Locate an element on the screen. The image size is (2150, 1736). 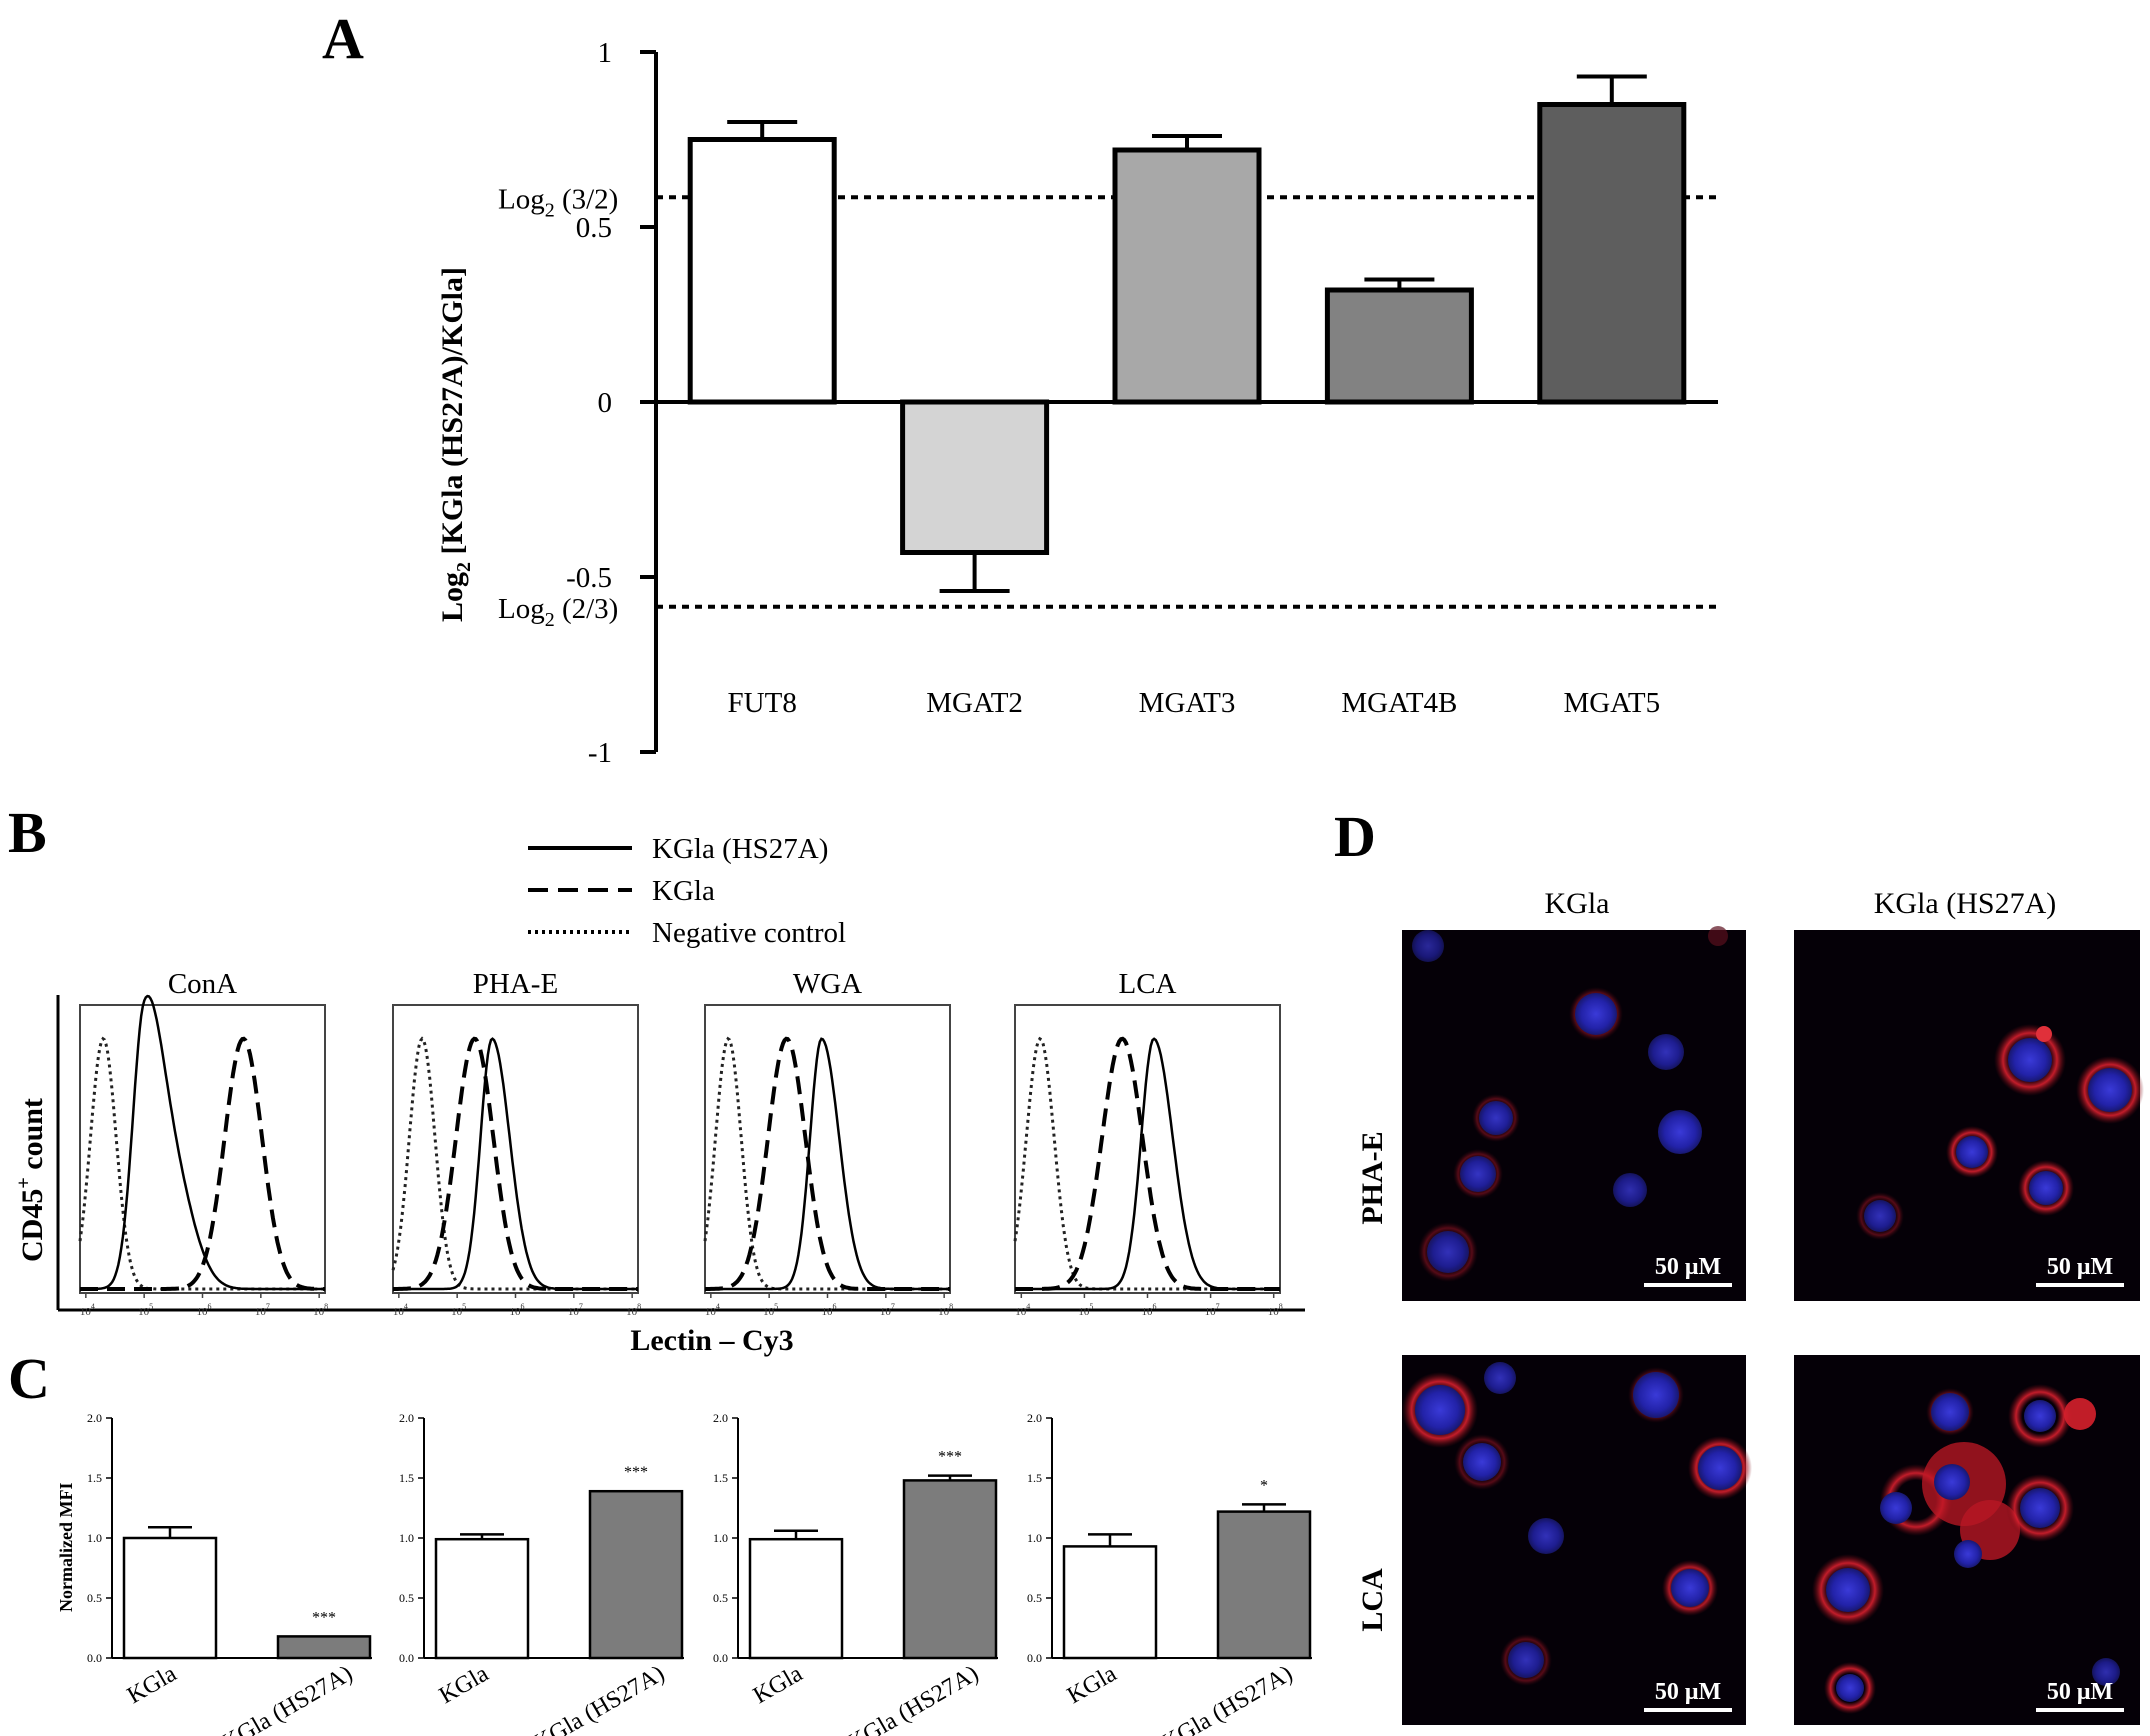
histogram-title: ConA is located at coordinates (202, 984).